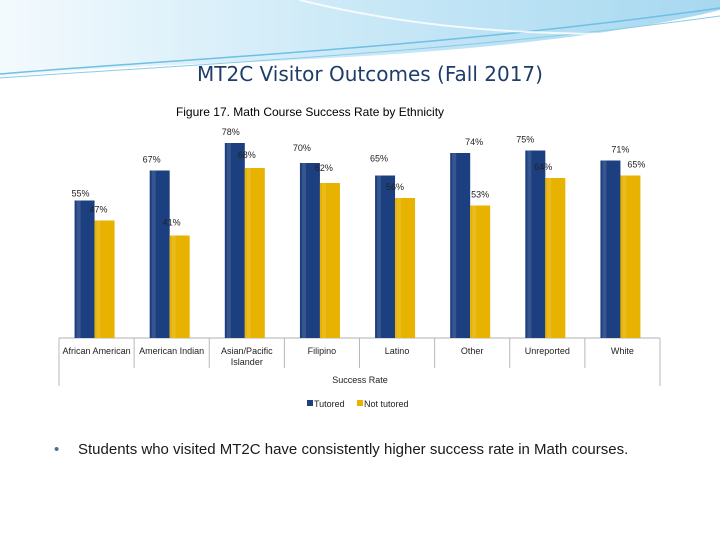 The height and width of the screenshot is (540, 720). What do you see at coordinates (172, 223) in the screenshot?
I see `data-label: 41%` at bounding box center [172, 223].